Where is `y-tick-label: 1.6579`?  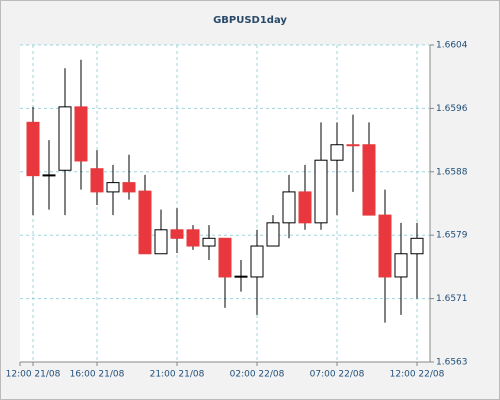
y-tick-label: 1.6579 is located at coordinates (452, 236).